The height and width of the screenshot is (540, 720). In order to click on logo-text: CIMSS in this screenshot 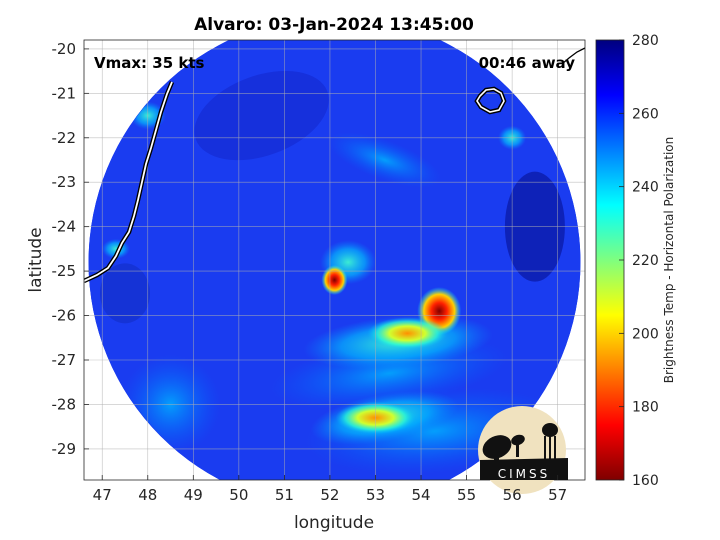, I will do `click(524, 474)`.